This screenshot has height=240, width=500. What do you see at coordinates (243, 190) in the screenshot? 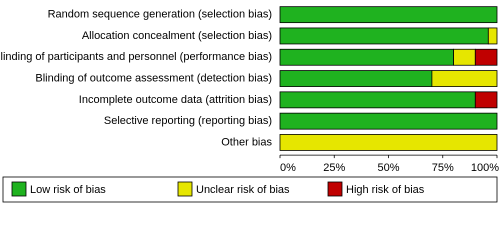
I see `legend-label: Unclear risk of bias` at bounding box center [243, 190].